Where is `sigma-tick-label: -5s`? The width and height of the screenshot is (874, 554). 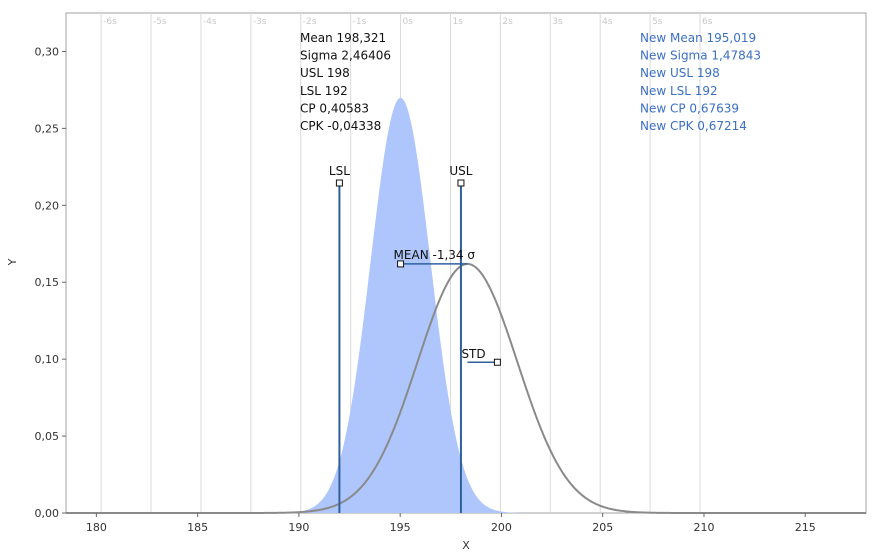
sigma-tick-label: -5s is located at coordinates (160, 22).